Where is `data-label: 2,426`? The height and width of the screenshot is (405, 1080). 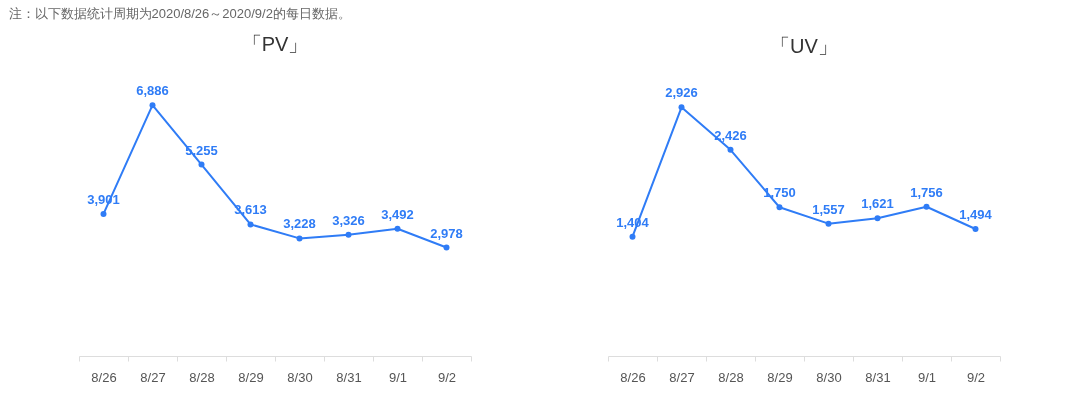
data-label: 2,426 is located at coordinates (730, 135).